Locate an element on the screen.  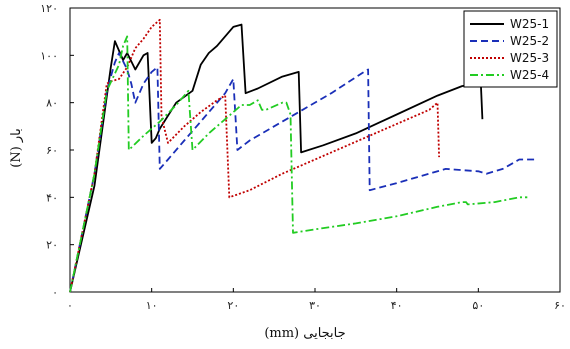
legend-label: W25-4 is located at coordinates (529, 75).